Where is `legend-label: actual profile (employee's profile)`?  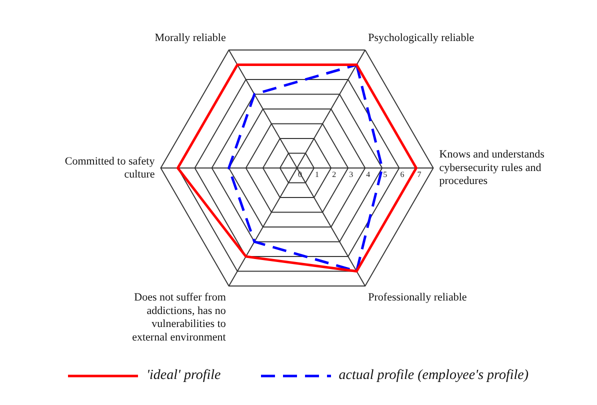
legend-label: actual profile (employee's profile) is located at coordinates (433, 376).